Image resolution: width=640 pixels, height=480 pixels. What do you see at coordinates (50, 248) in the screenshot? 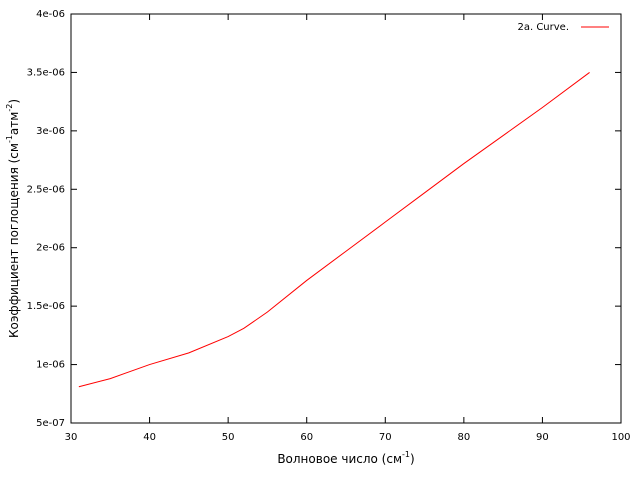
I see `y-tick-label: 2e-06` at bounding box center [50, 248].